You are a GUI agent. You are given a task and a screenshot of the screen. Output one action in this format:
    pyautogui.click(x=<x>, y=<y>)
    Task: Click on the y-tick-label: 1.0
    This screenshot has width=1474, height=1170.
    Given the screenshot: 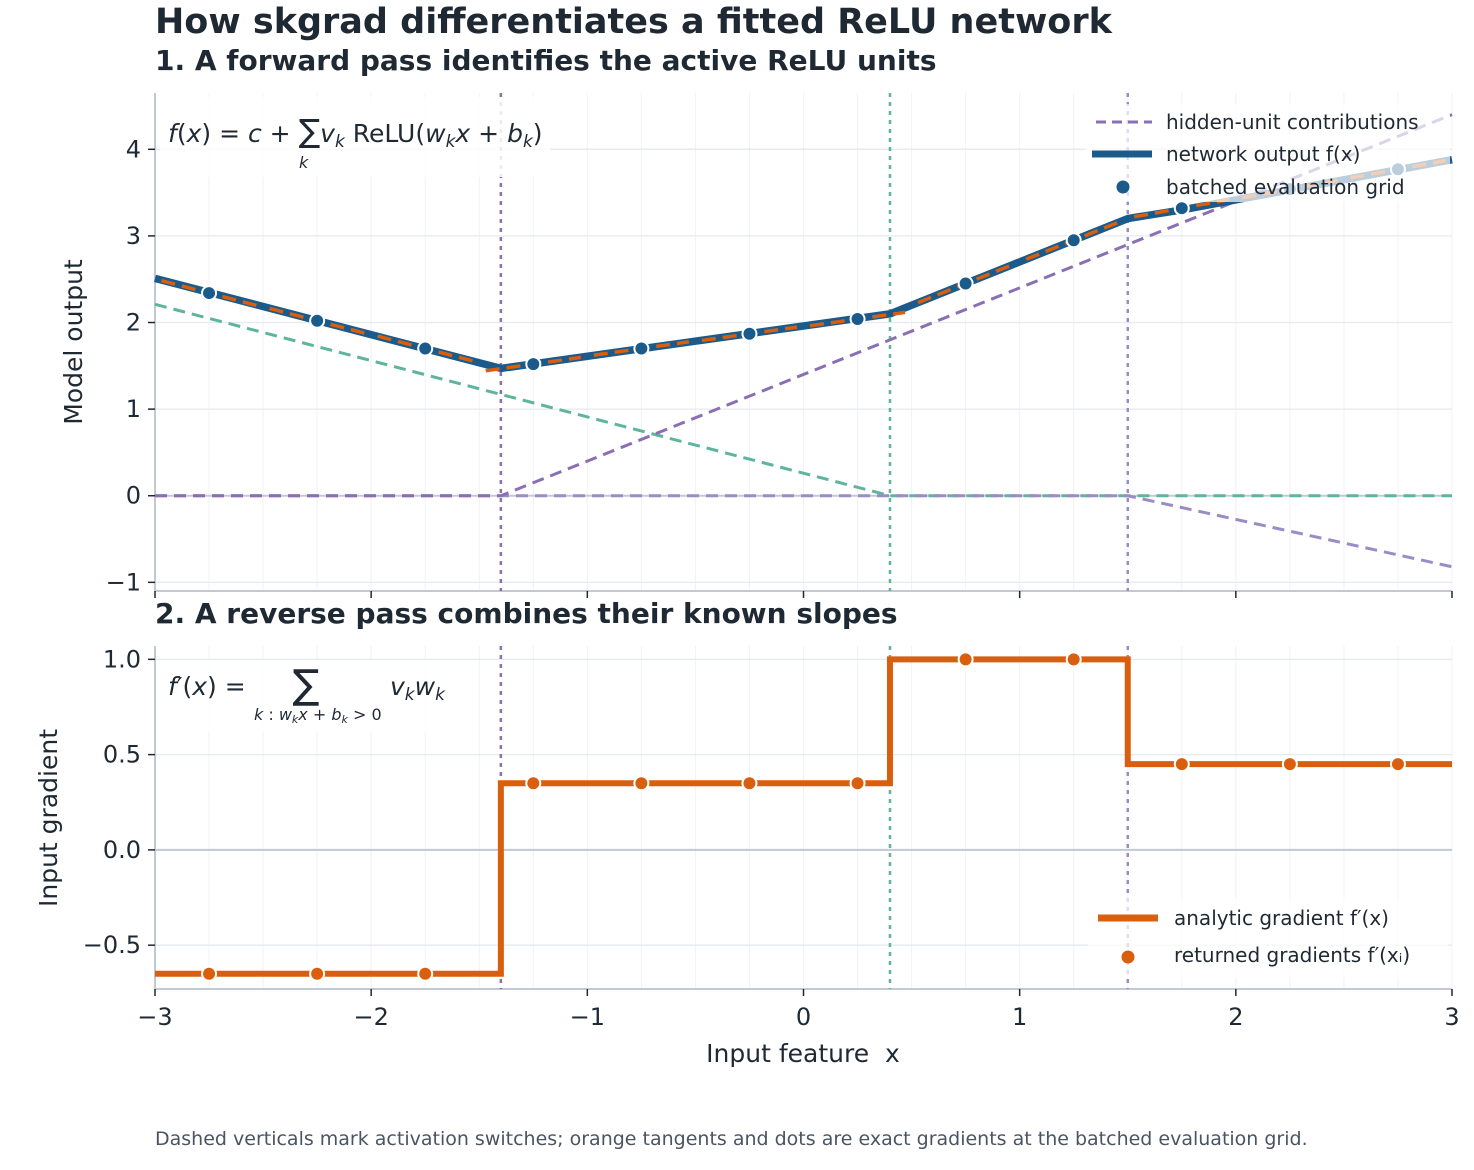 What is the action you would take?
    pyautogui.click(x=122, y=659)
    